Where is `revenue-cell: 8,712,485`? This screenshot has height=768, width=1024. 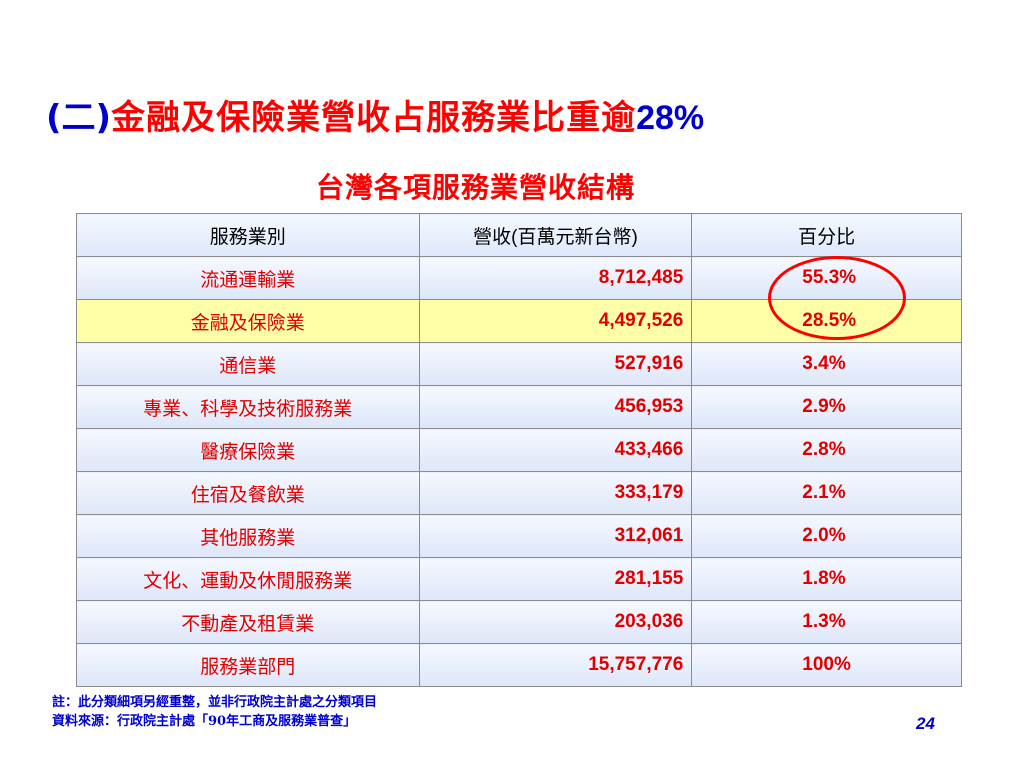 revenue-cell: 8,712,485 is located at coordinates (555, 278).